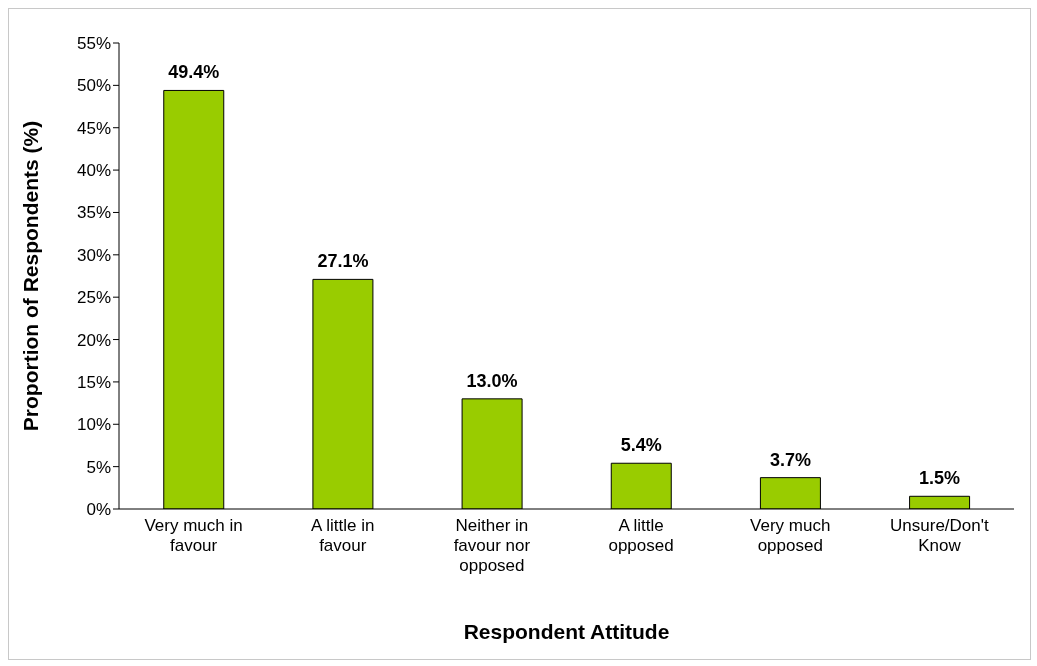  Describe the element at coordinates (641, 535) in the screenshot. I see `x-tick-label: A little opposed` at that location.